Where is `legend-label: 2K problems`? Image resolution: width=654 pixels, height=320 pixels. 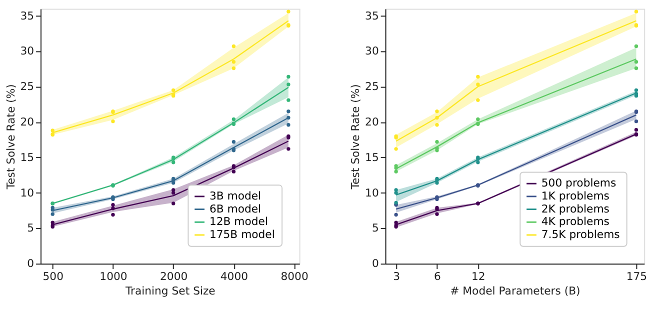 legend-label: 2K problems is located at coordinates (575, 209).